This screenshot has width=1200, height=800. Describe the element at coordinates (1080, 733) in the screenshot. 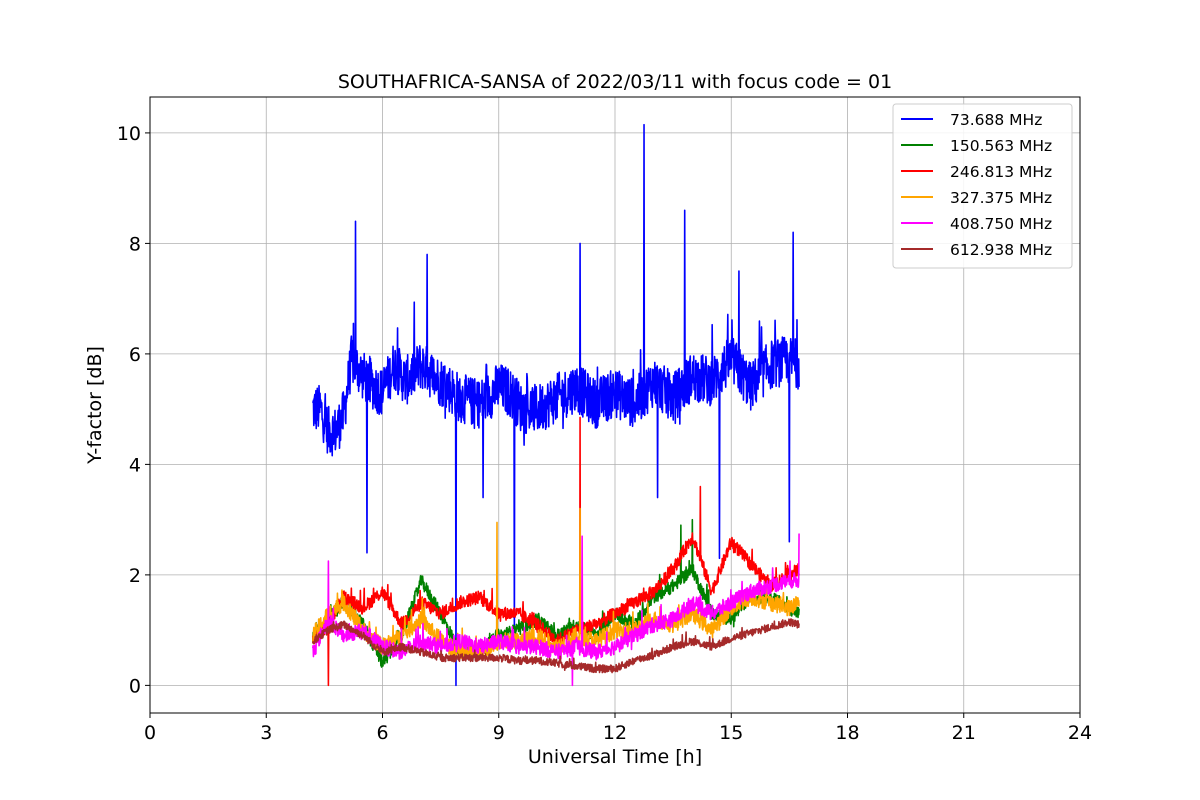

I see `x-tick-label: 24` at that location.